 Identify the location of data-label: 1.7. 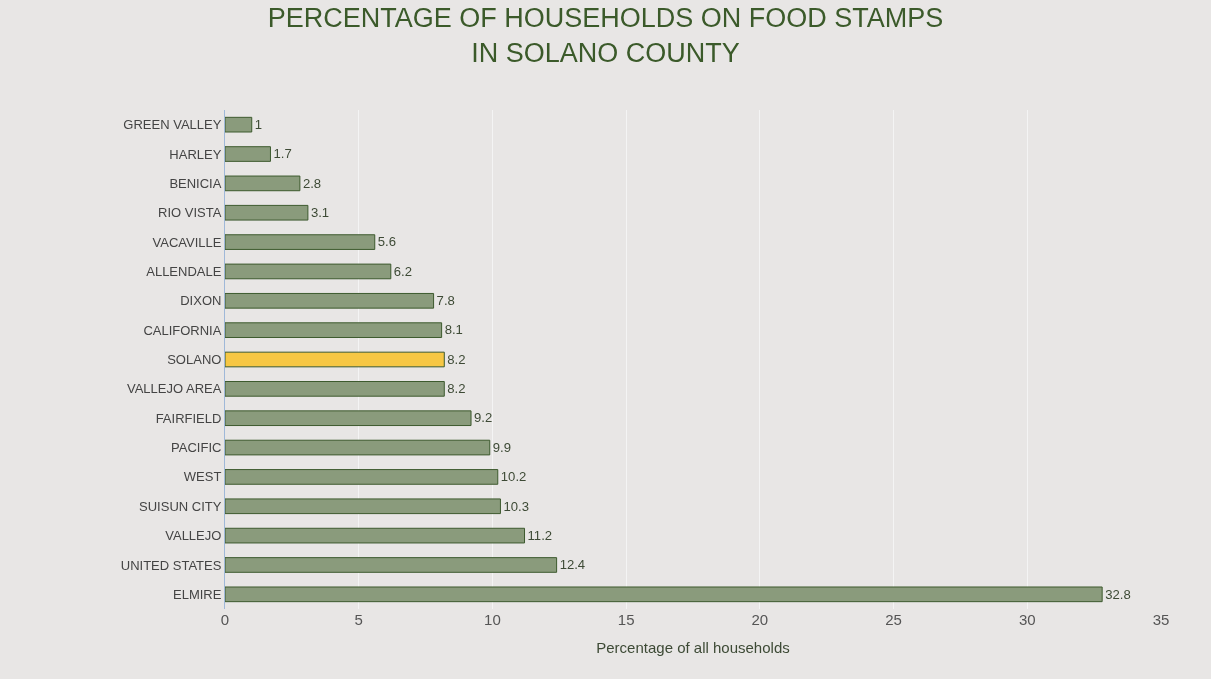
(282, 154).